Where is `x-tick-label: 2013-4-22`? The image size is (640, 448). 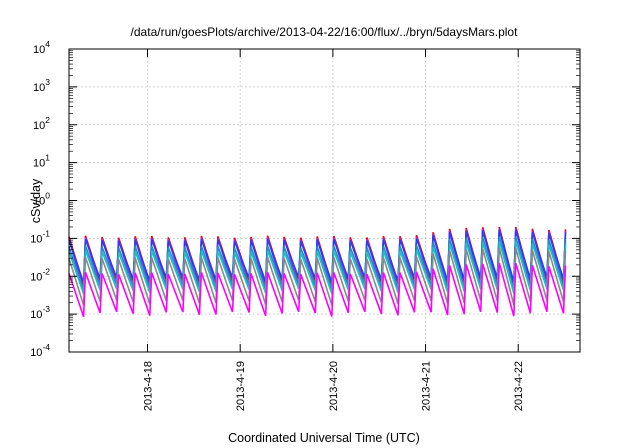 x-tick-label: 2013-4-22 is located at coordinates (519, 386).